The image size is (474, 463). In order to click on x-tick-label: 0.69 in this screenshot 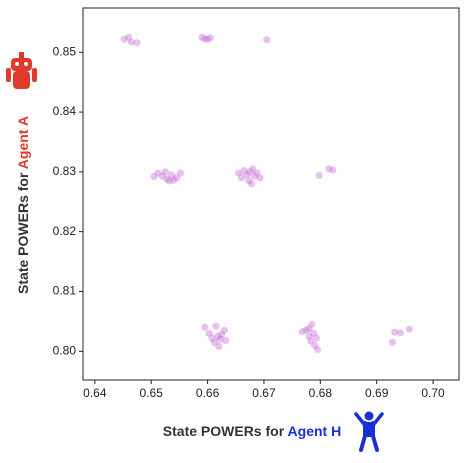, I will do `click(377, 393)`.